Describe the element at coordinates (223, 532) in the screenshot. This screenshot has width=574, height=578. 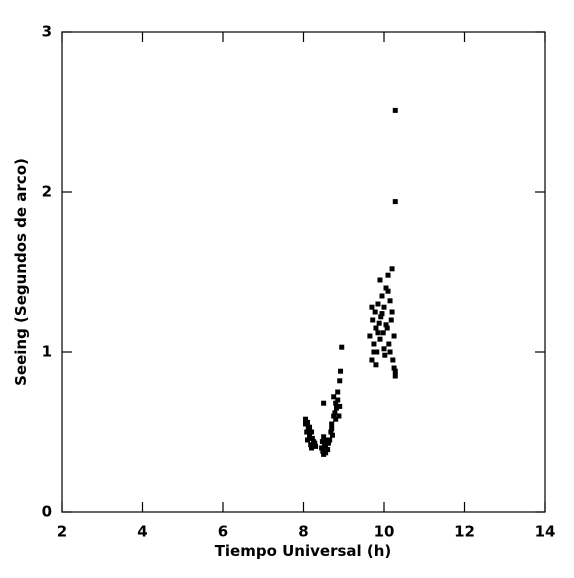
I see `x-tick-label: 6` at that location.